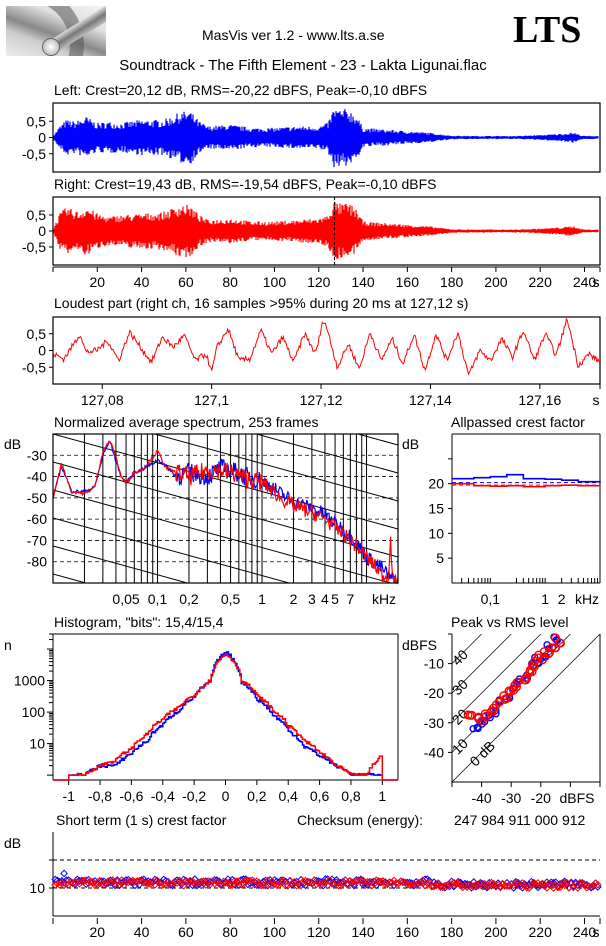 Image resolution: width=606 pixels, height=946 pixels. What do you see at coordinates (98, 932) in the screenshot?
I see `short_term_crest-xtick-label: 20` at bounding box center [98, 932].